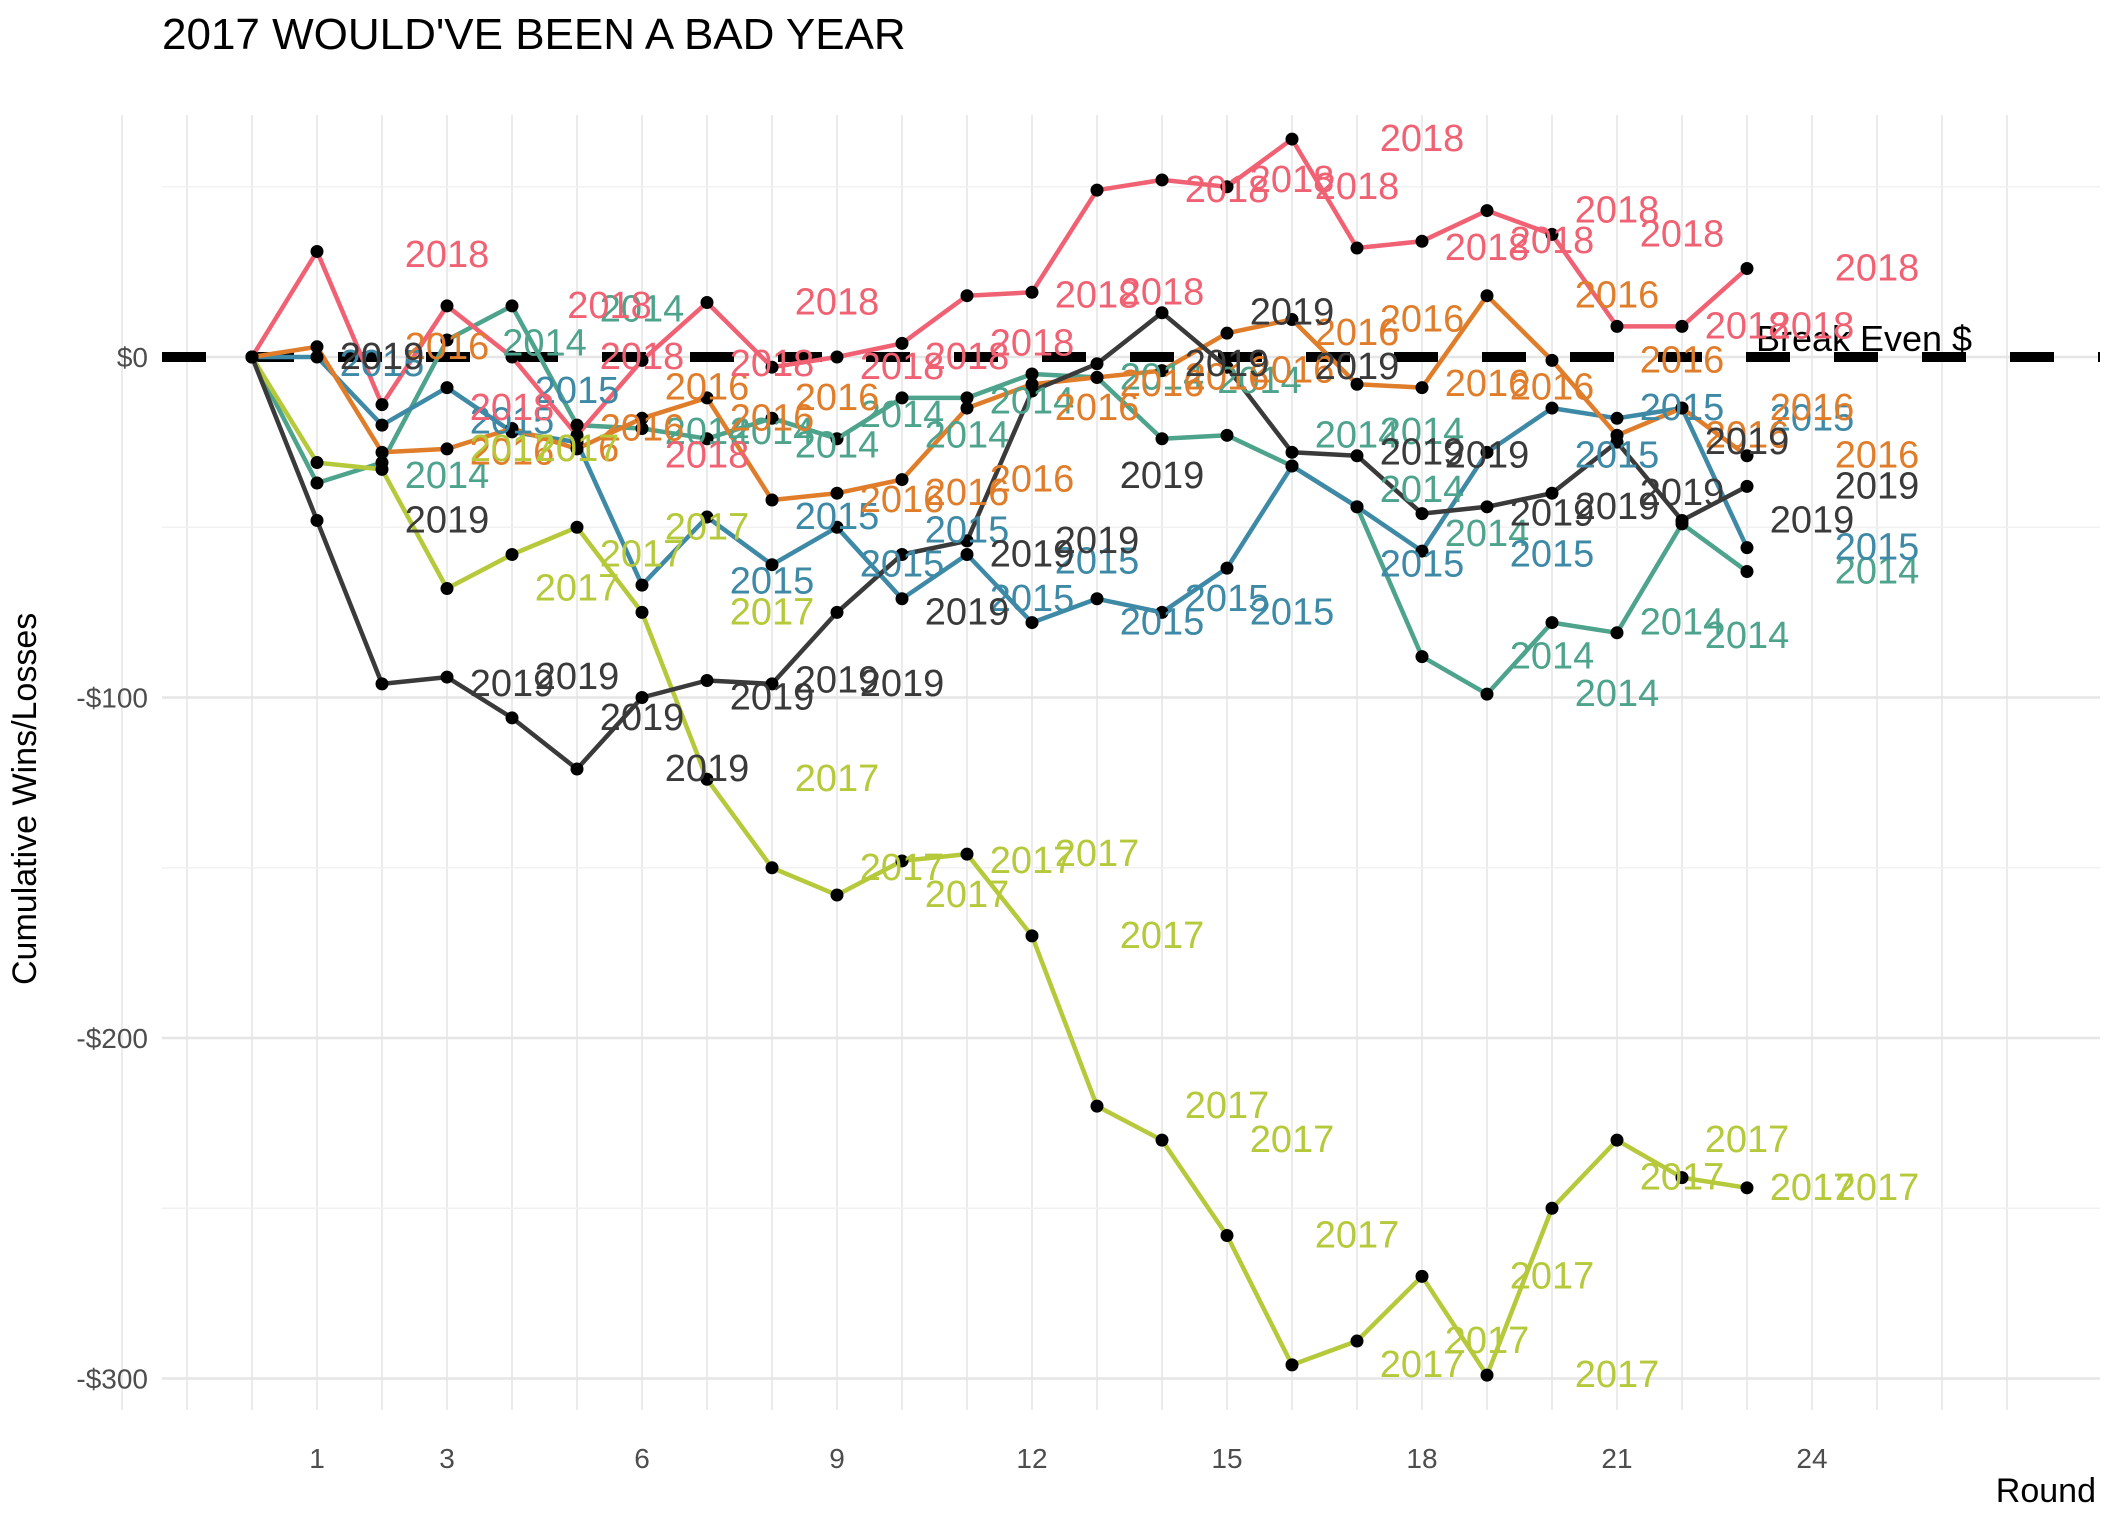 This screenshot has height=1536, width=2112. What do you see at coordinates (1031, 1458) in the screenshot?
I see `x-tick-label: 12` at bounding box center [1031, 1458].